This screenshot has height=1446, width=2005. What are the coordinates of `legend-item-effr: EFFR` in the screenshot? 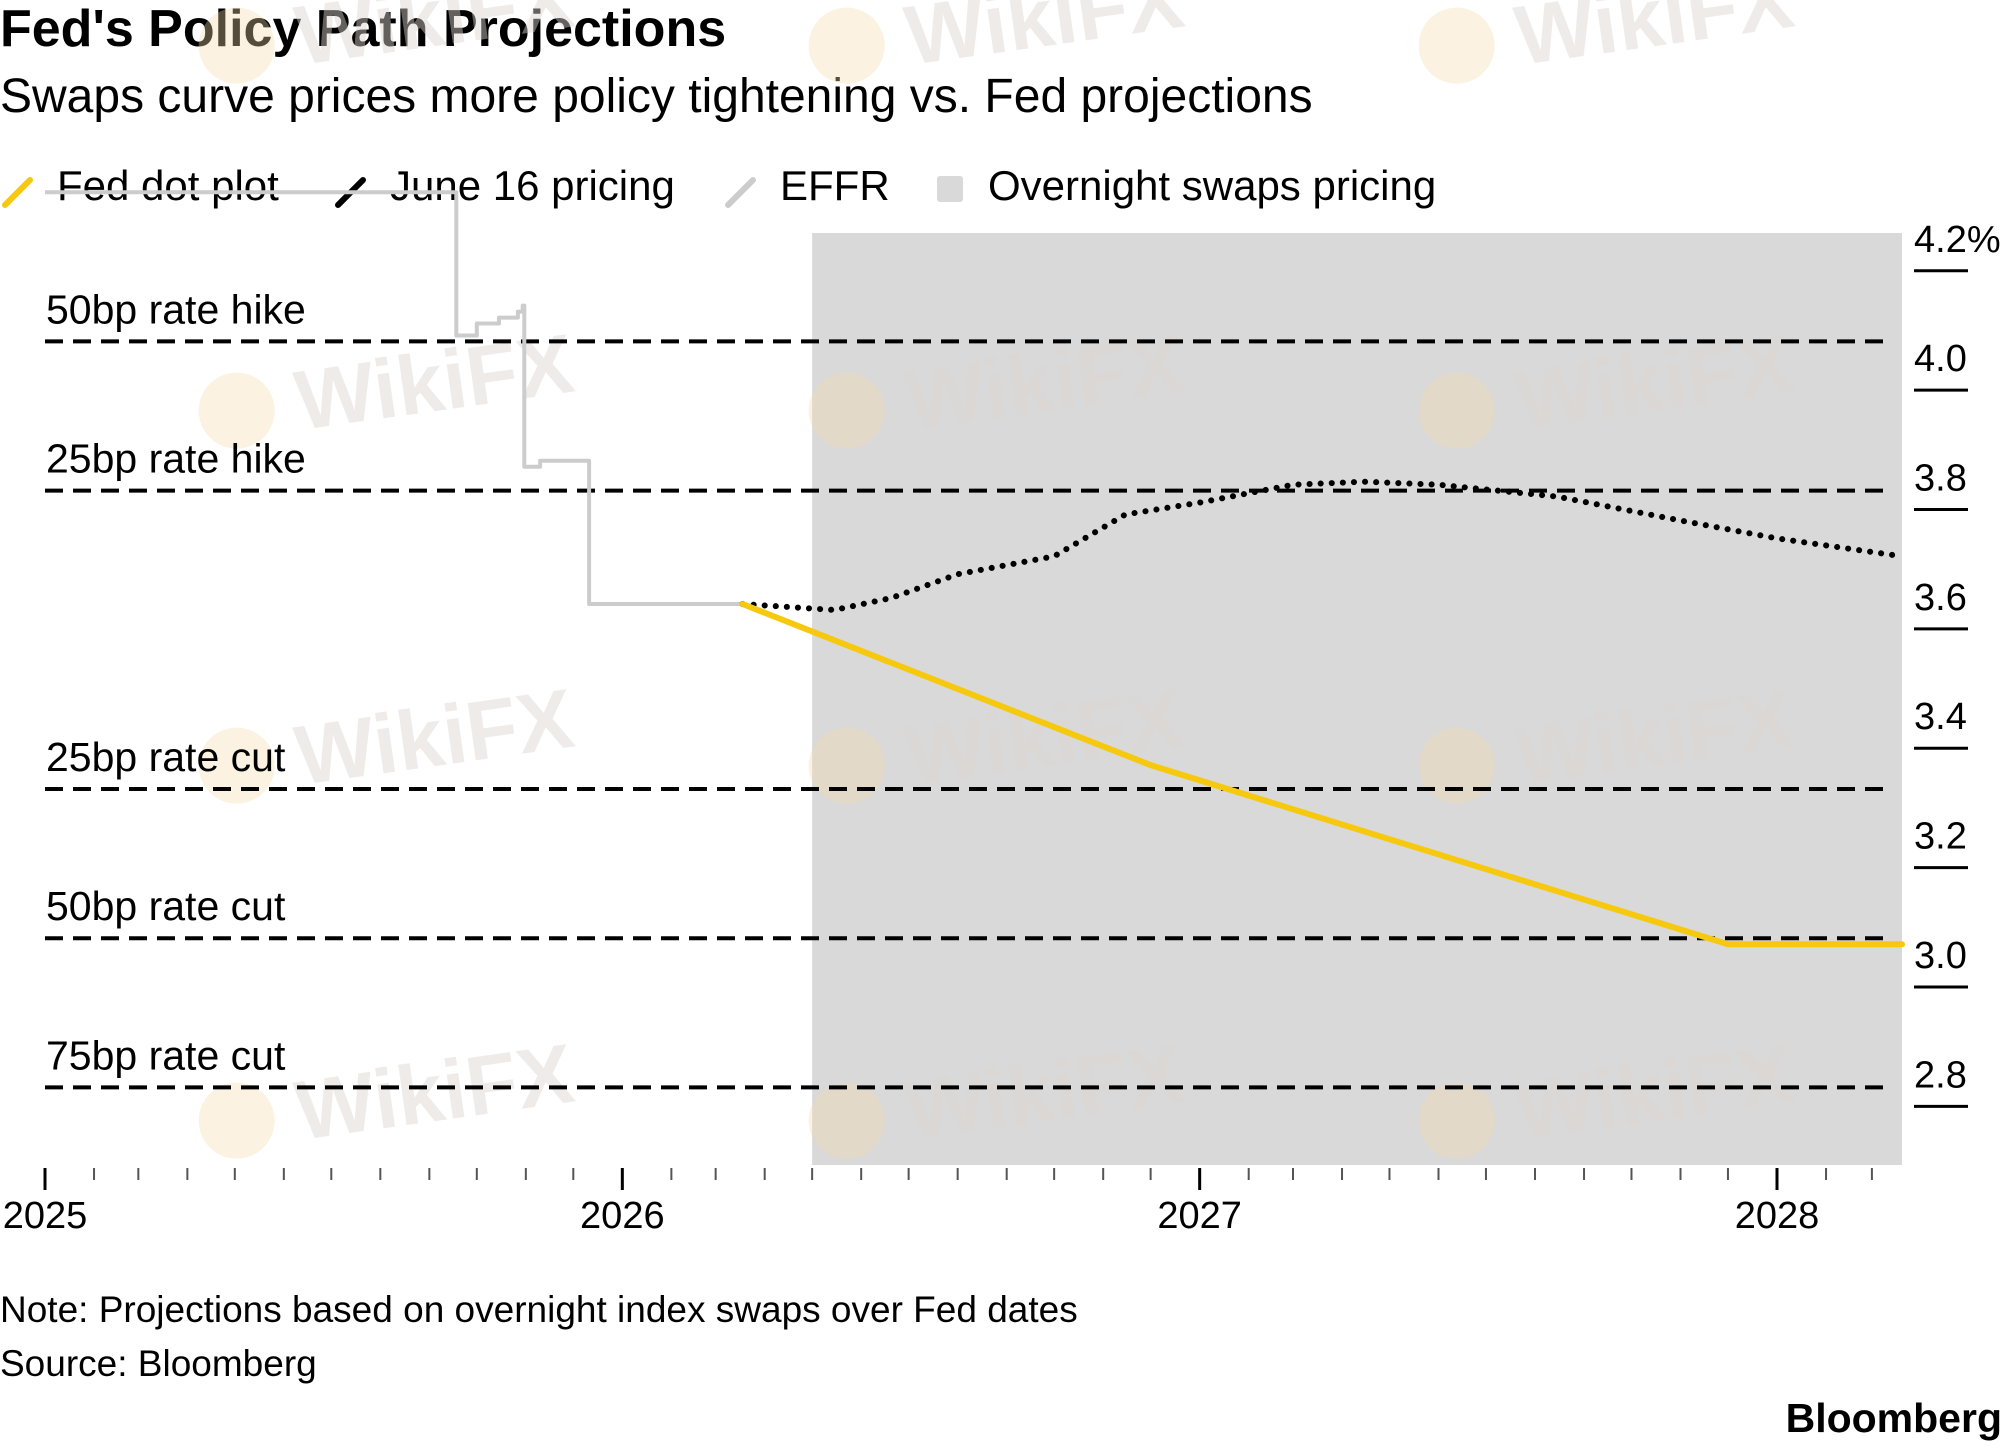 It's located at (807, 185).